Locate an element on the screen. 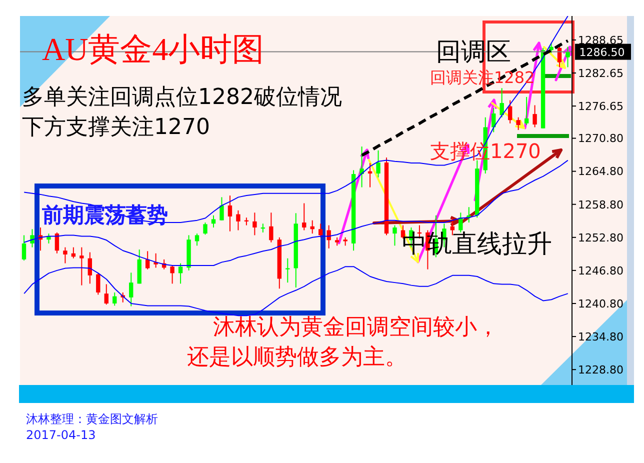 The image size is (644, 463). annotation: 还是以顺势做多为主。 is located at coordinates (297, 357).